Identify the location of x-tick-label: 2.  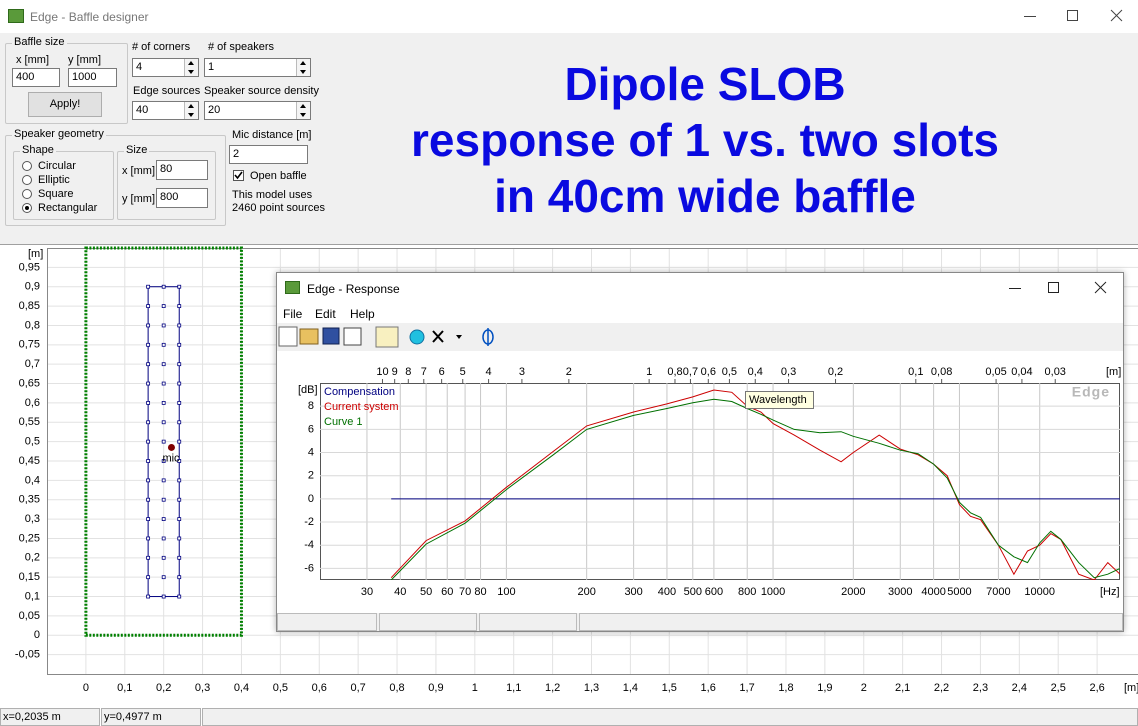
(864, 688).